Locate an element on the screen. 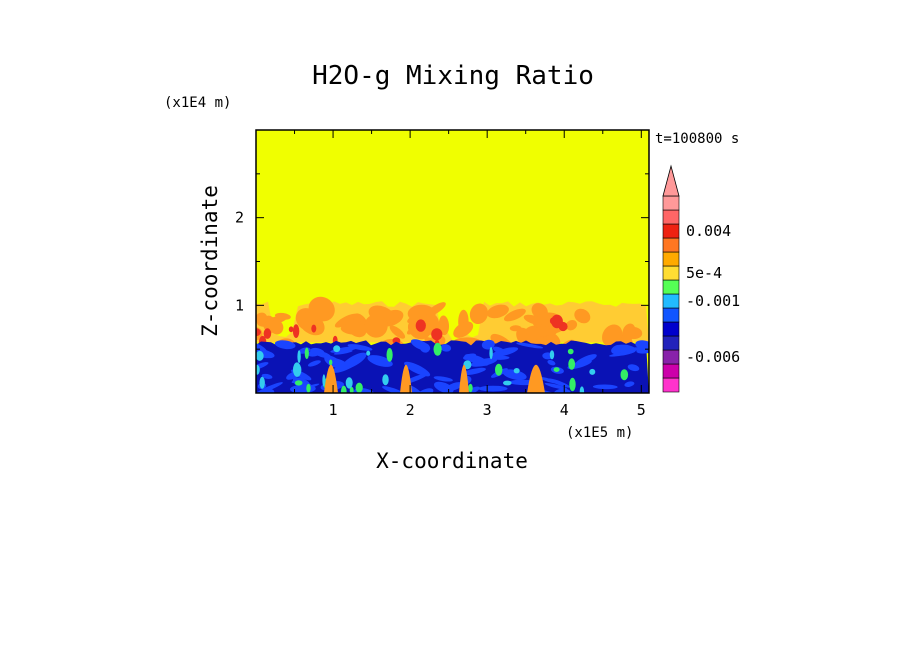 Image resolution: width=904 pixels, height=659 pixels. colorbar-label: -0.006 is located at coordinates (713, 357).